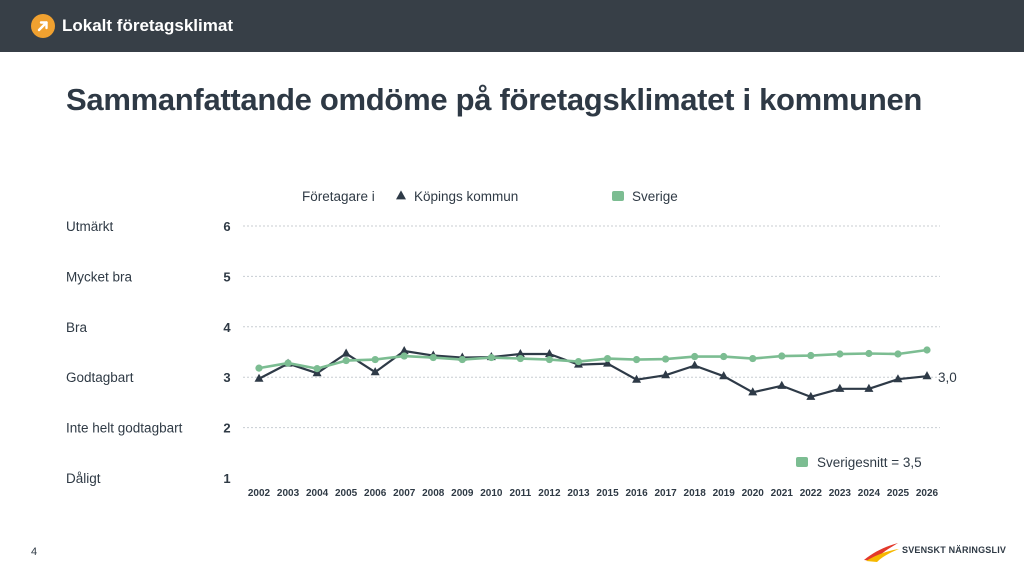 Image resolution: width=1024 pixels, height=576 pixels. What do you see at coordinates (124, 428) in the screenshot?
I see `y-category-label: Inte helt godtagbart` at bounding box center [124, 428].